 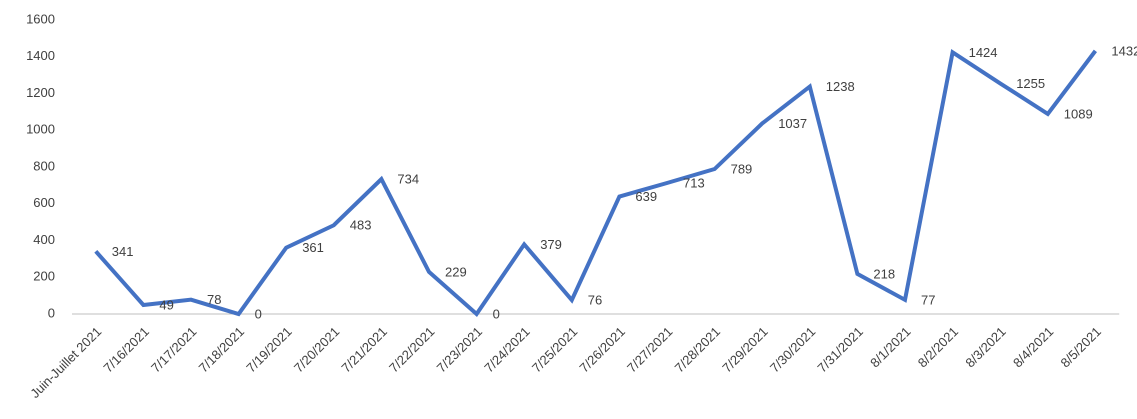 What do you see at coordinates (742, 168) in the screenshot?
I see `data-label: 789` at bounding box center [742, 168].